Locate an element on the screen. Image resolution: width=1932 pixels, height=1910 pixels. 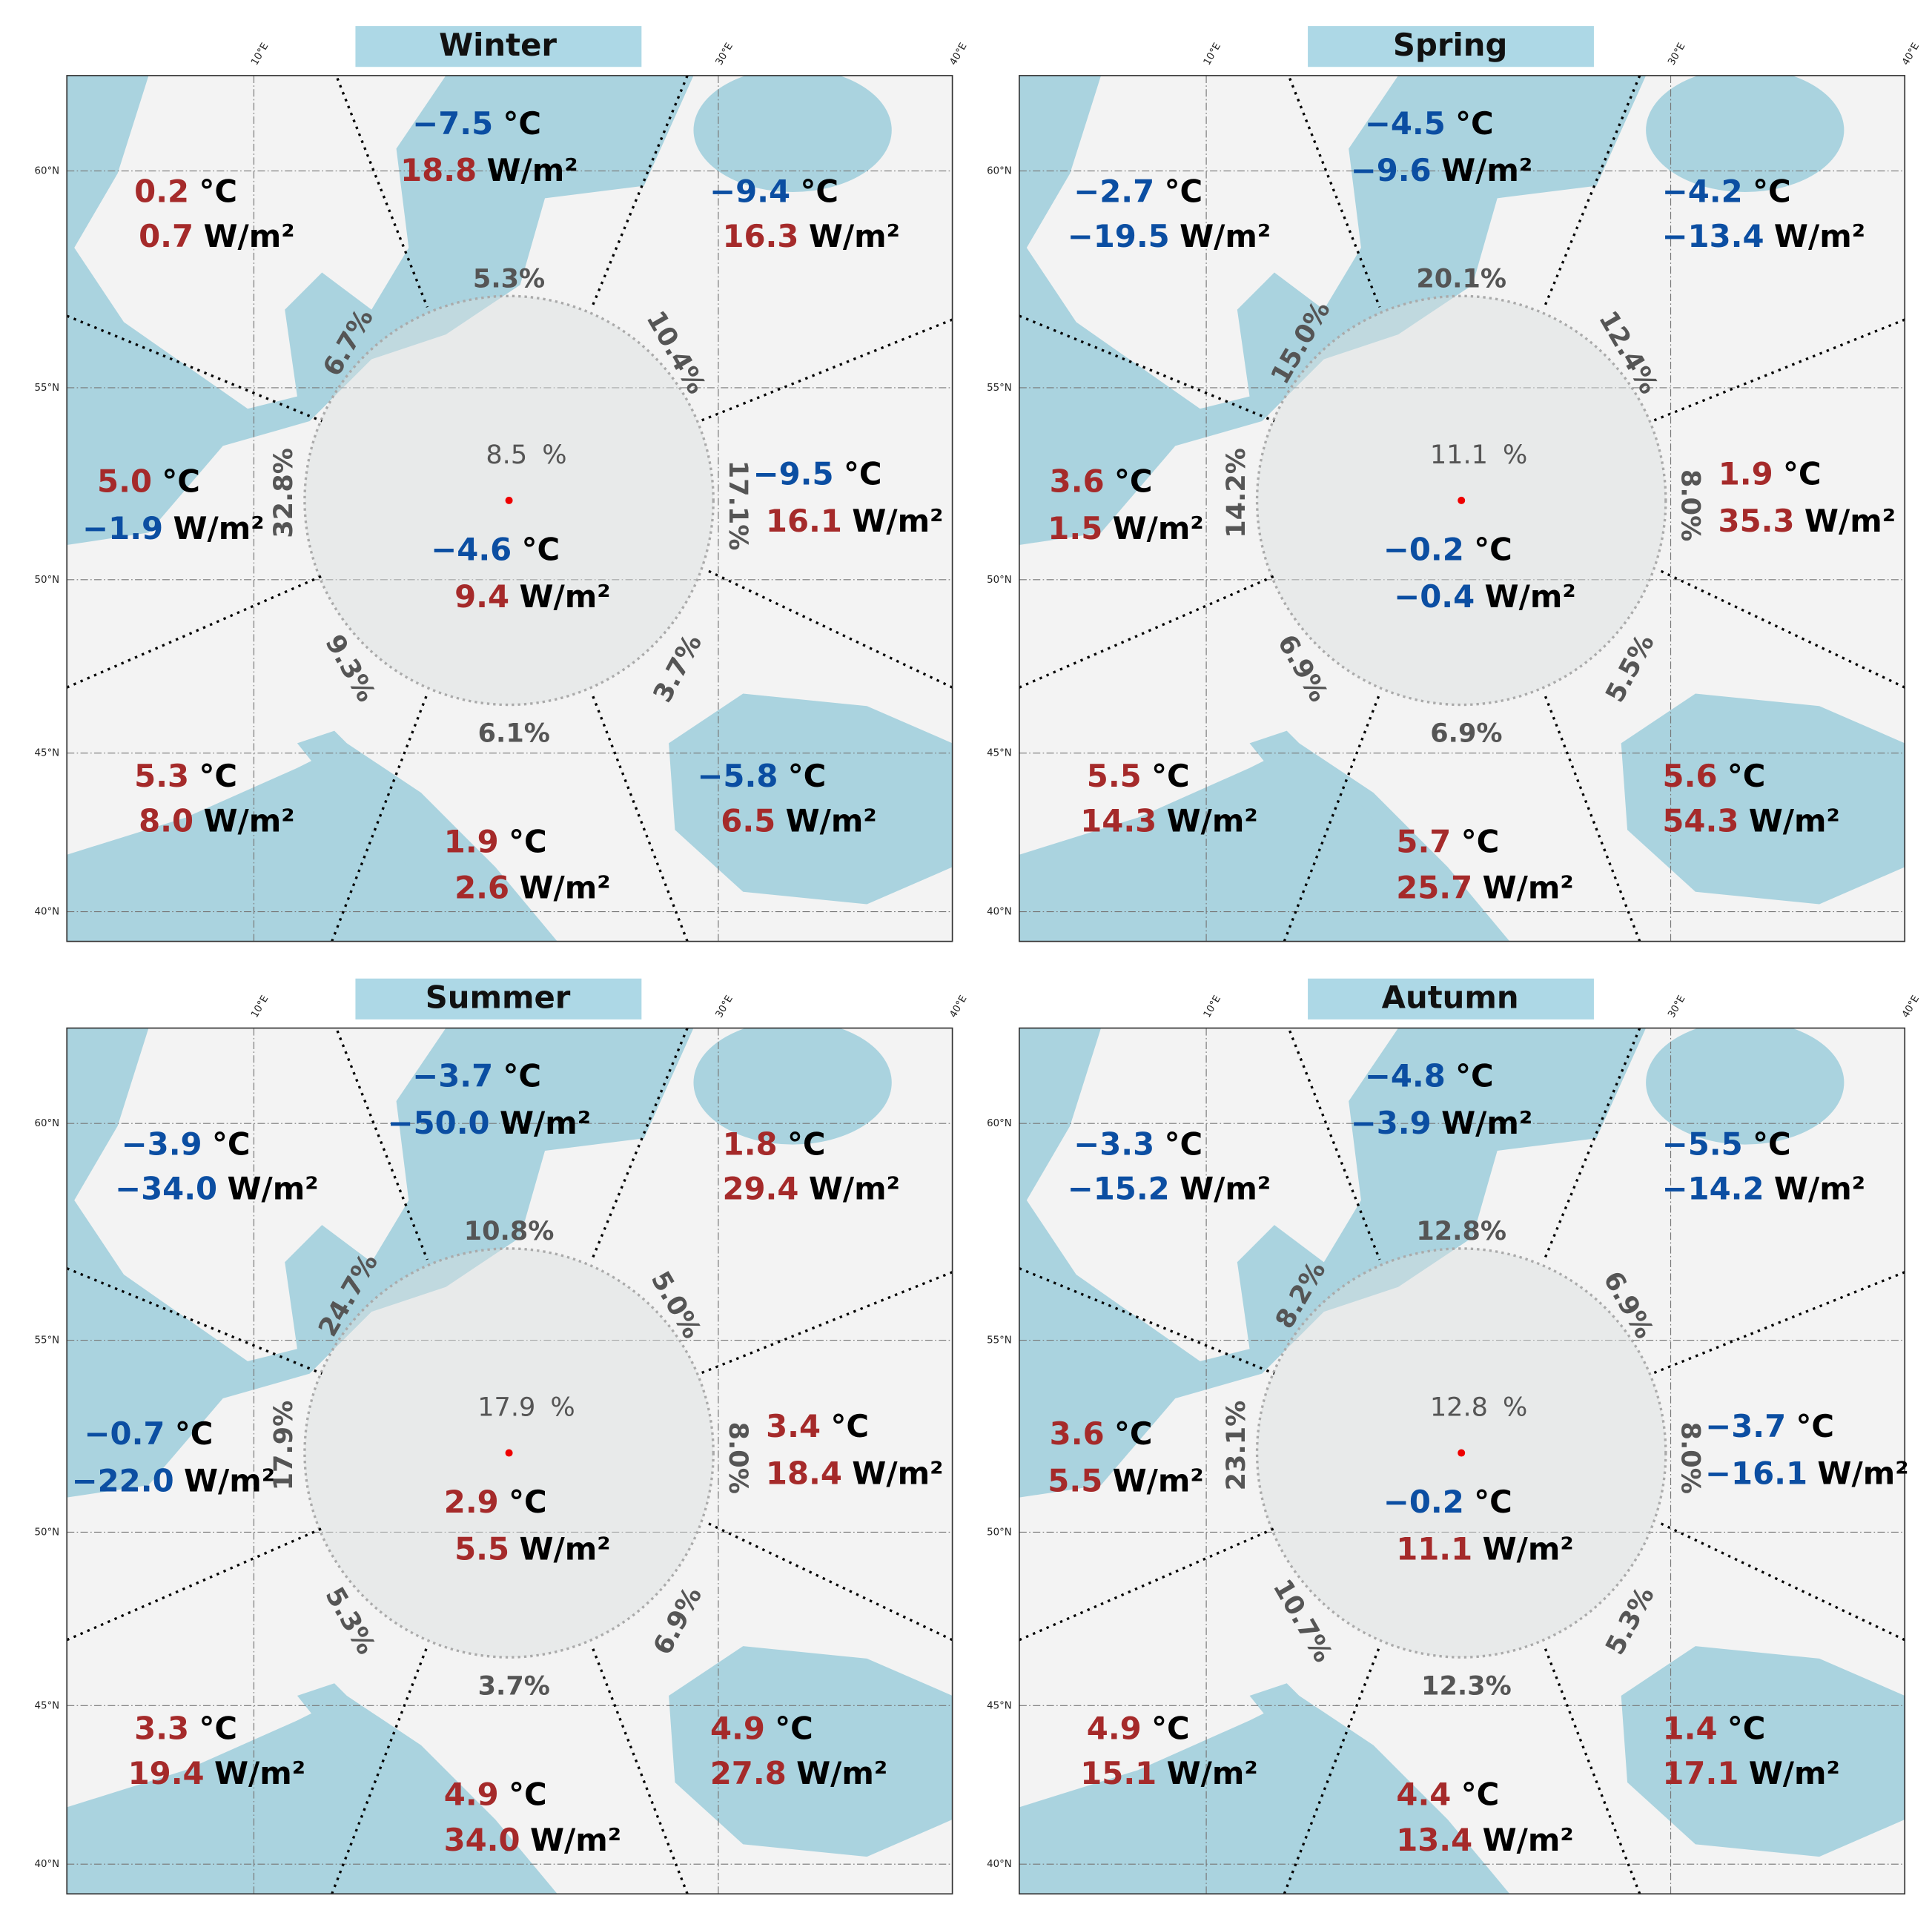
lon-label: 10°E is located at coordinates (260, 54).